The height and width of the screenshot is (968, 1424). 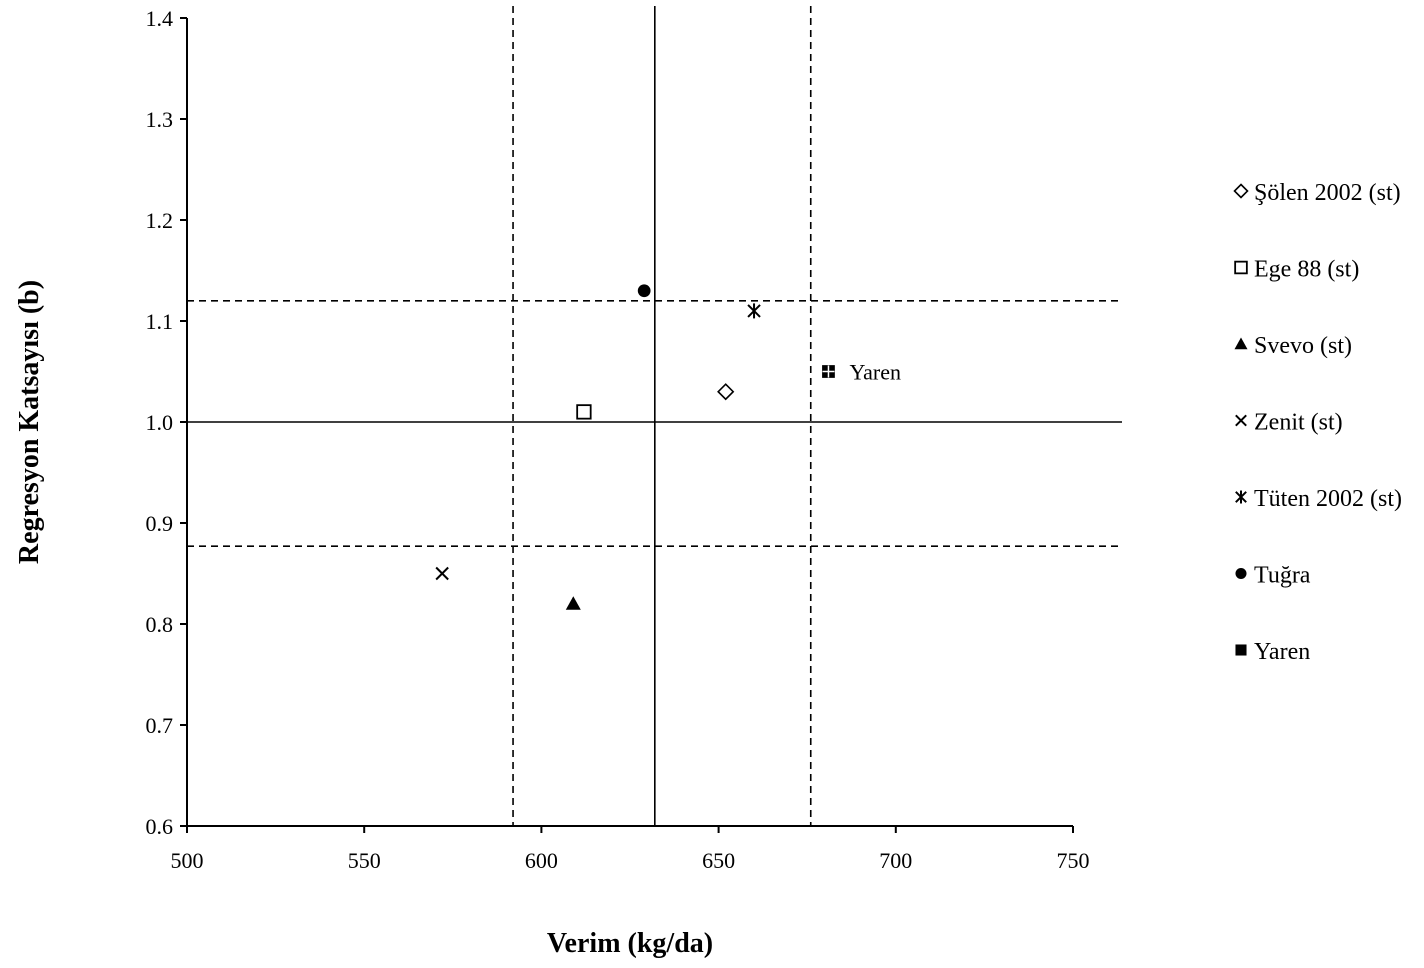 I want to click on y-tick-label: 0.8, so click(x=160, y=624).